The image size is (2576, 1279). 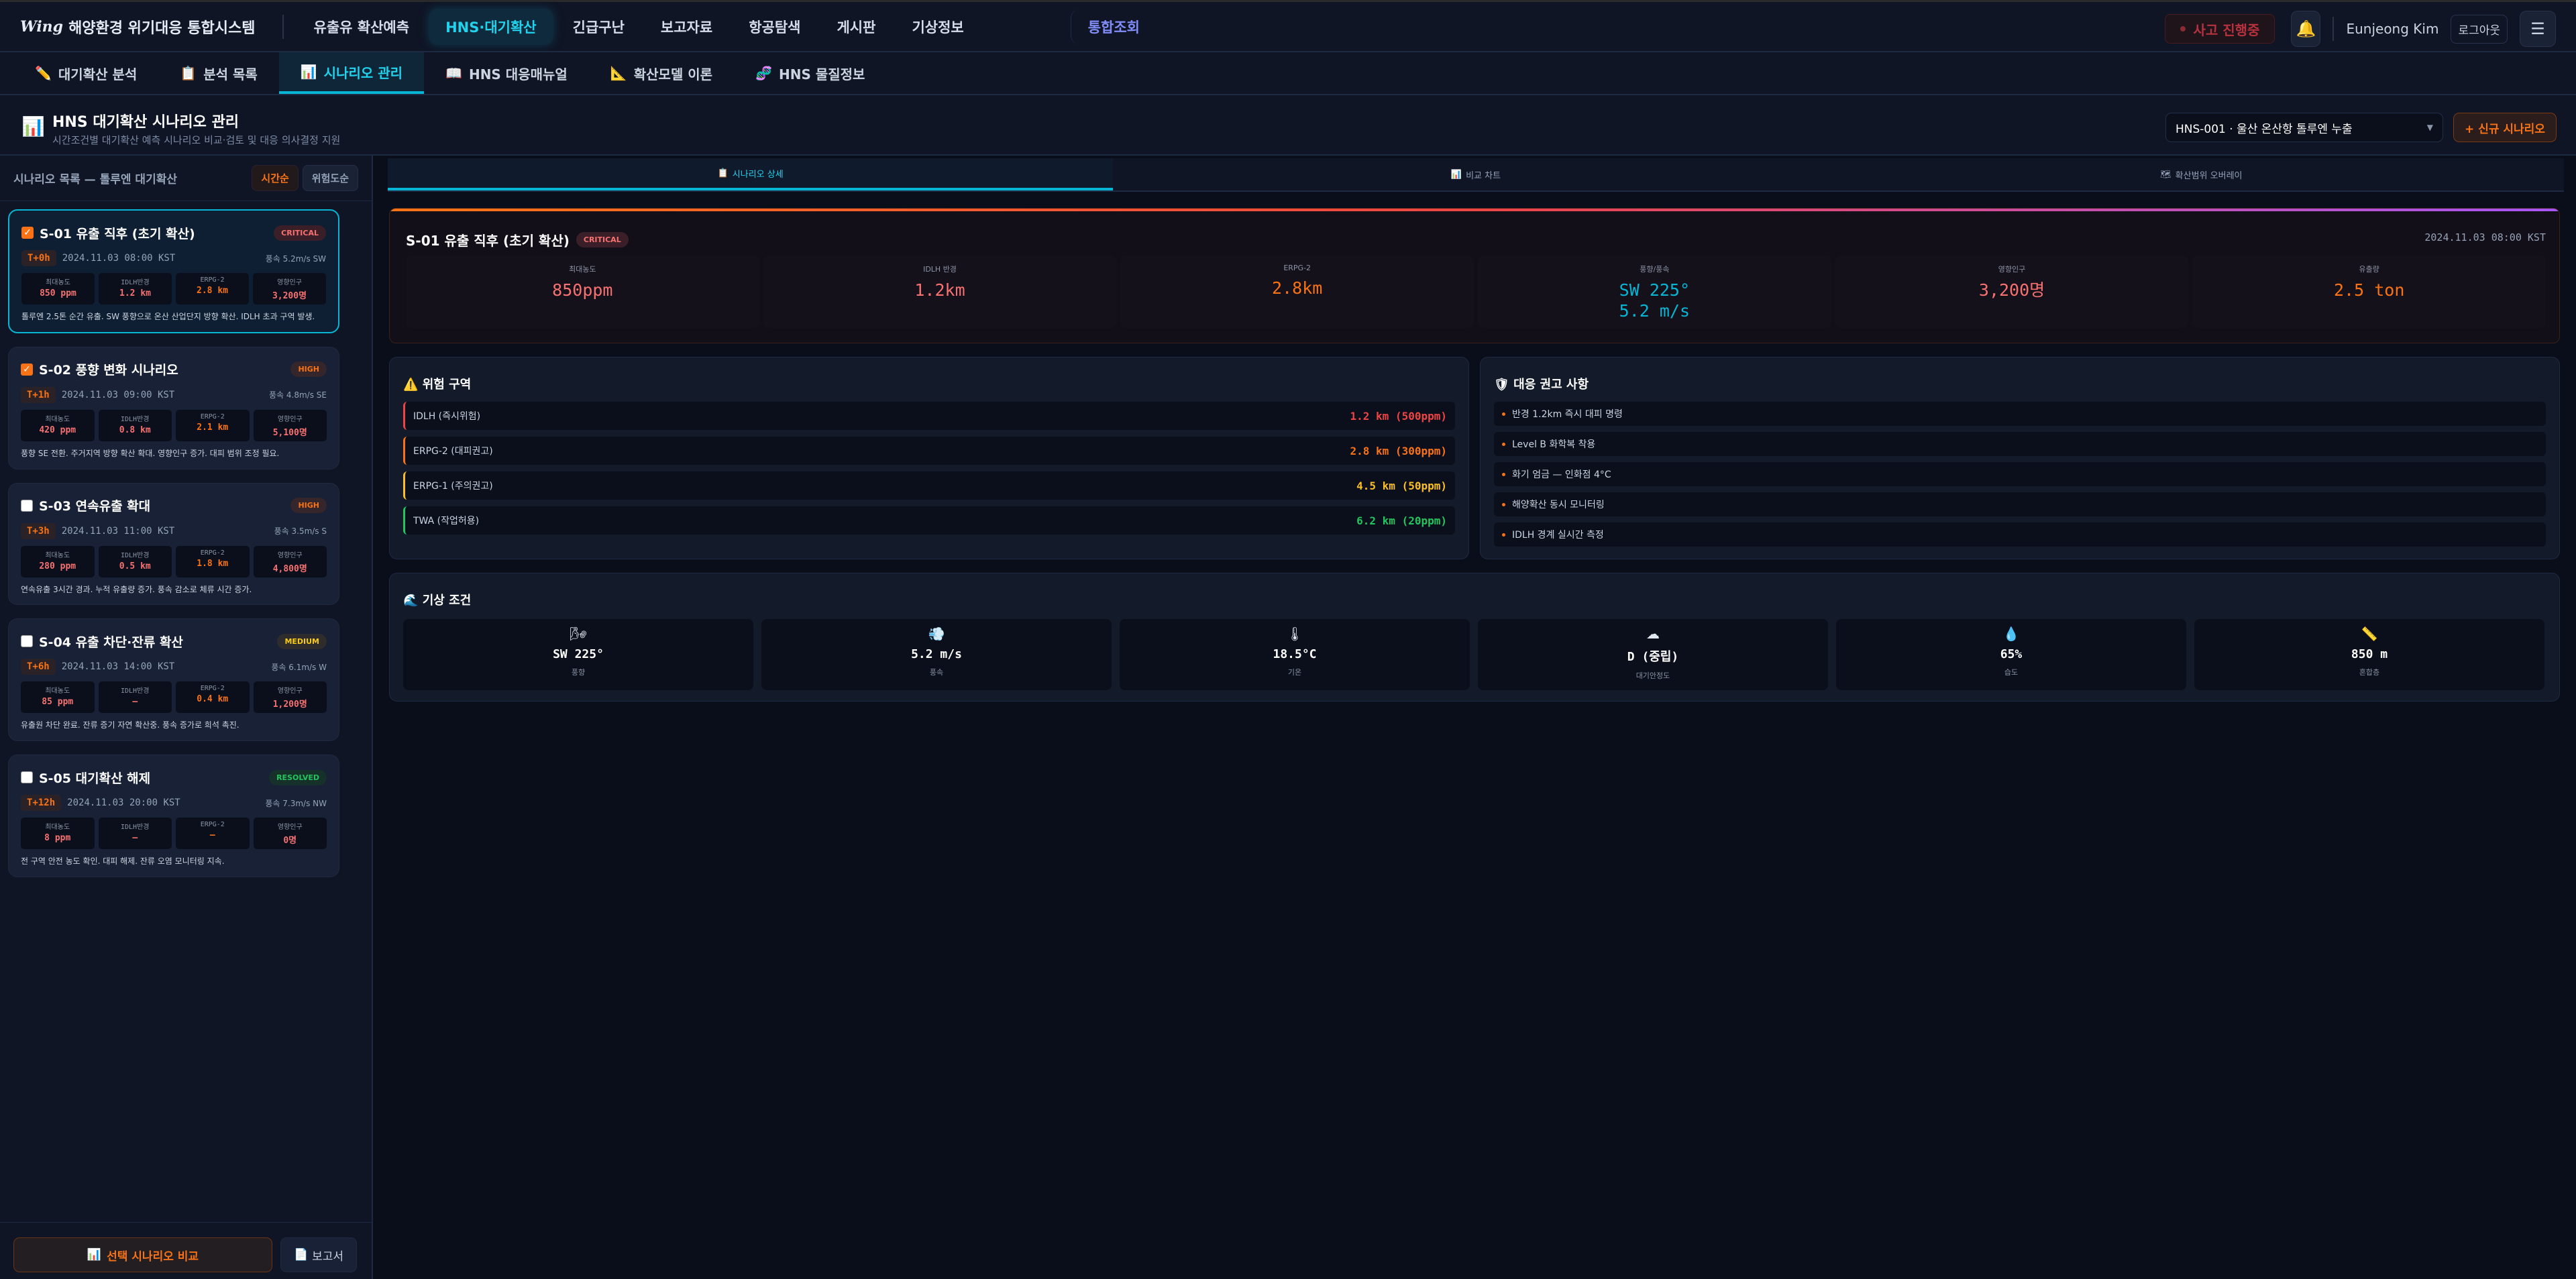 What do you see at coordinates (488, 241) in the screenshot?
I see `detail-title: S-01 유출 직후 (초기 확산)` at bounding box center [488, 241].